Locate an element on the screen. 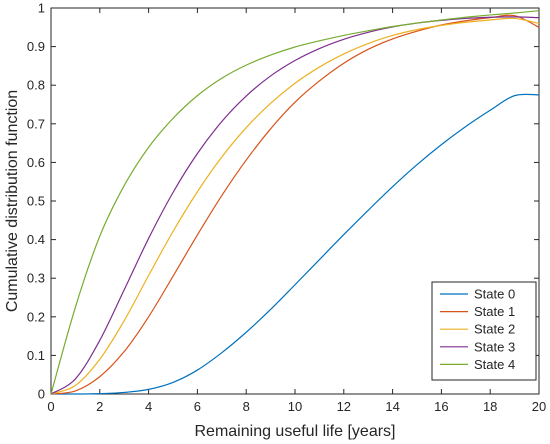 Image resolution: width=550 pixels, height=444 pixels. legend-label: State 1 is located at coordinates (494, 311).